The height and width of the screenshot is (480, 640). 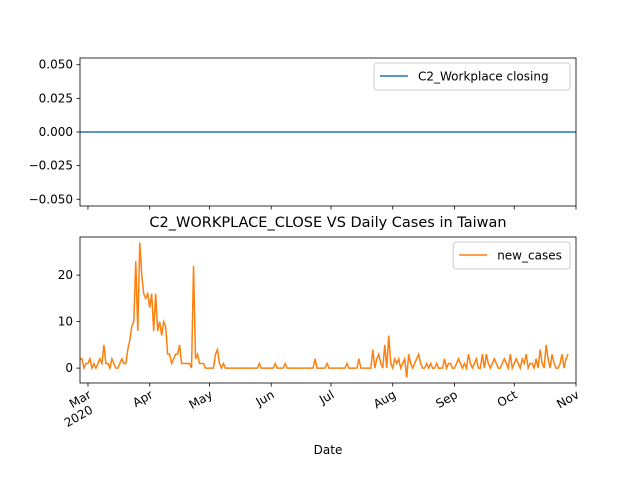 I want to click on x-axis-label: Date, so click(x=328, y=450).